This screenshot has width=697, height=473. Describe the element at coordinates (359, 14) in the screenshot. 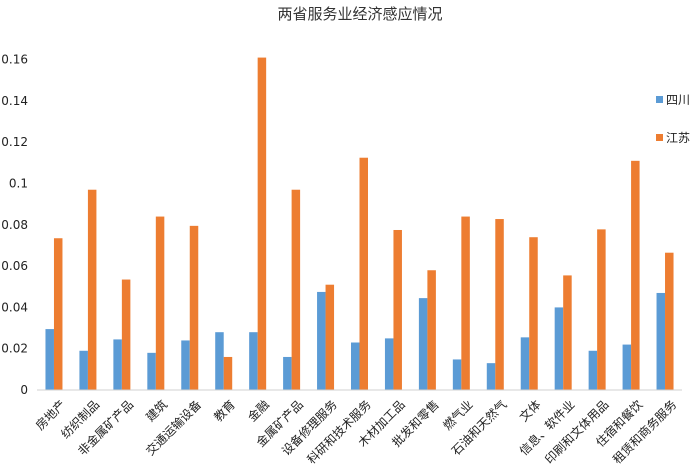

I see `chart-title: 两省服务业经济感应情况` at that location.